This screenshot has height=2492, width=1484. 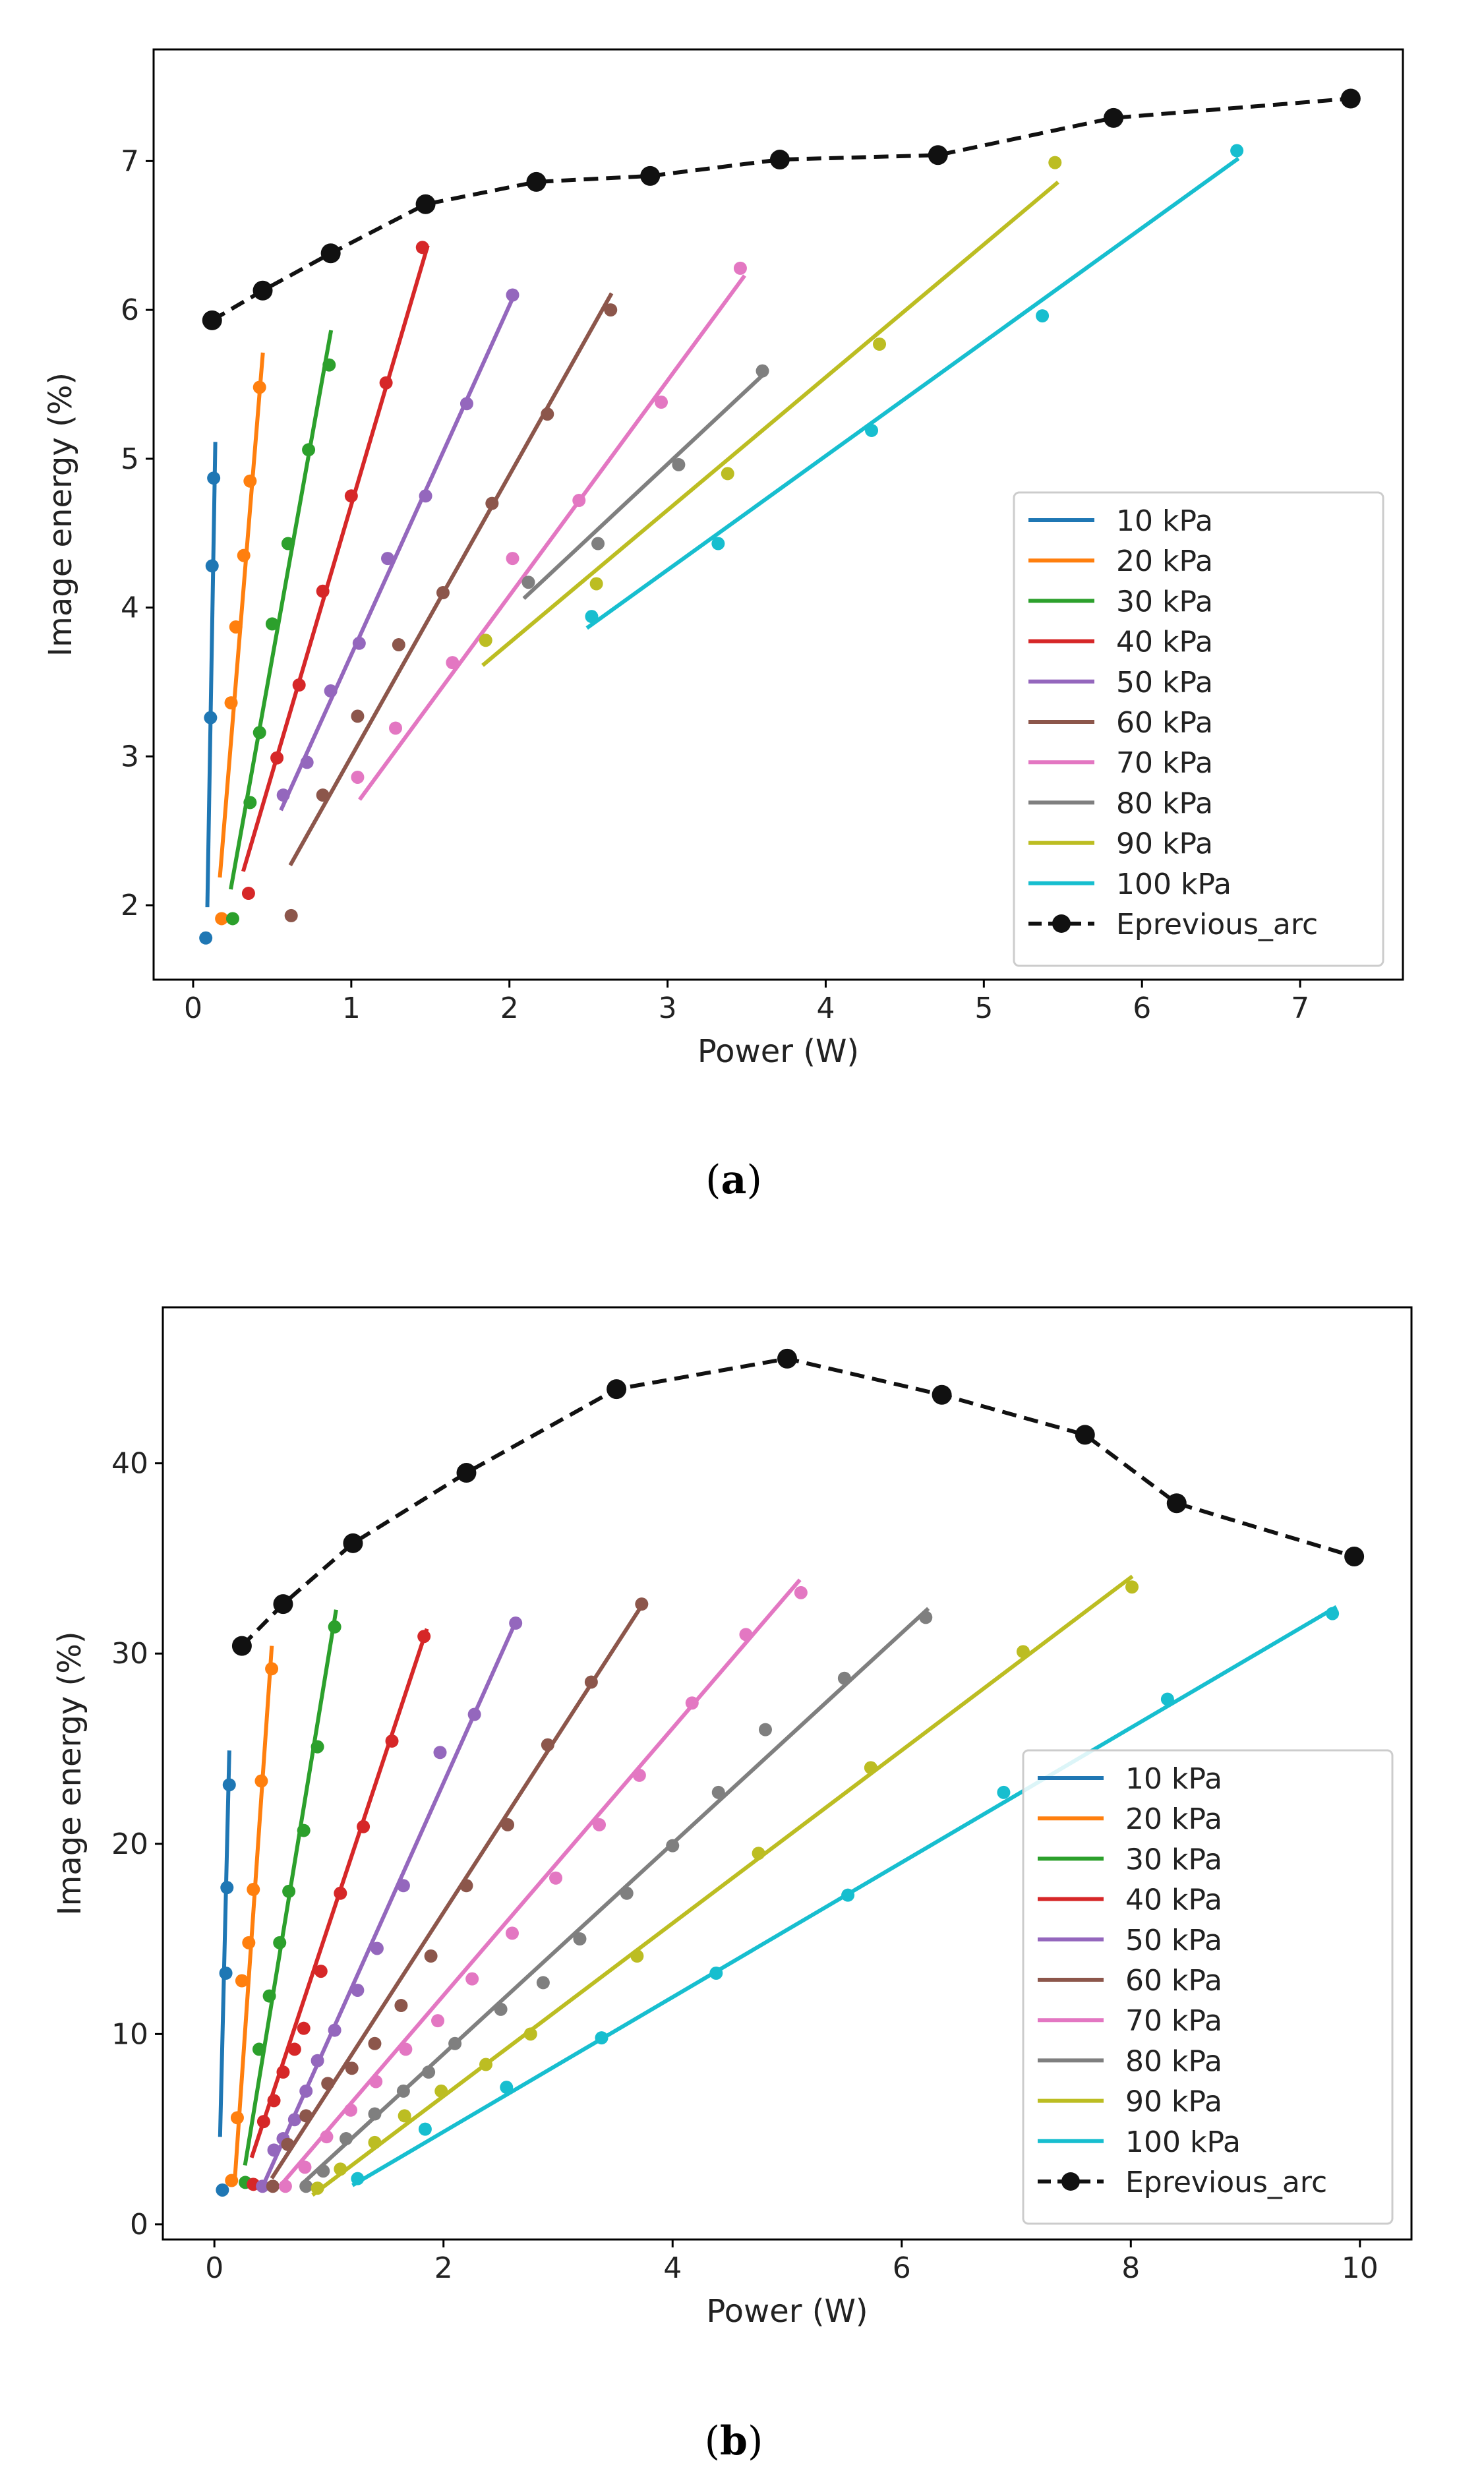 I want to click on legend-label: 30 kPa, so click(x=1164, y=601).